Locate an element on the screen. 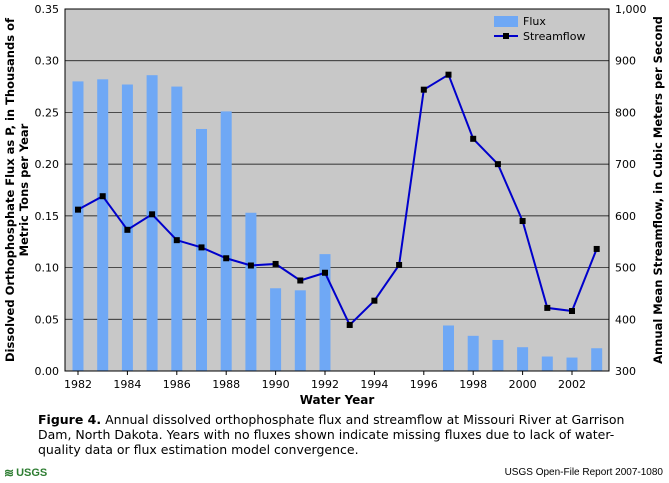 The width and height of the screenshot is (669, 483). usgs-logo: ≋ USGS is located at coordinates (25, 473).